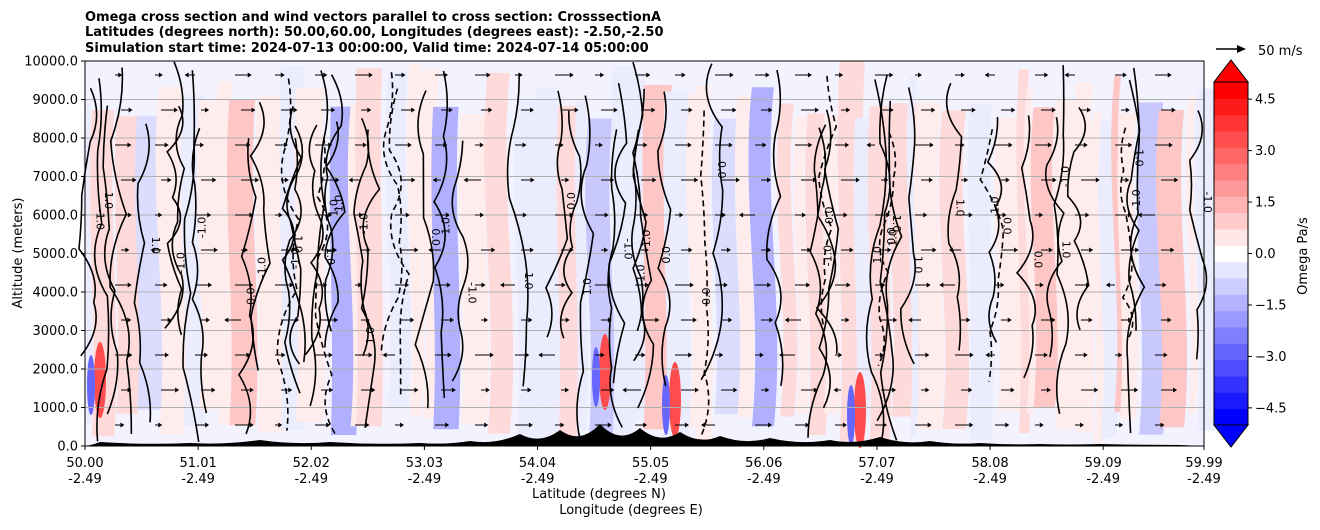 The image size is (1320, 530). I want to click on colorbar-extend-max, so click(1231, 71).